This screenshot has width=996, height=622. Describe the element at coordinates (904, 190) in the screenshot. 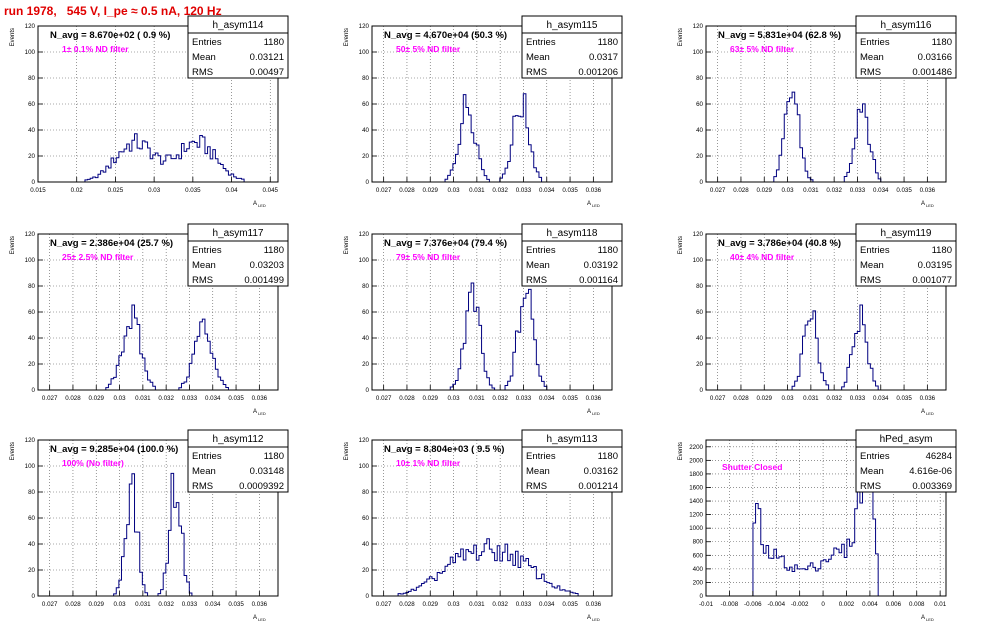

I see `x-tick-label: 0.035` at that location.